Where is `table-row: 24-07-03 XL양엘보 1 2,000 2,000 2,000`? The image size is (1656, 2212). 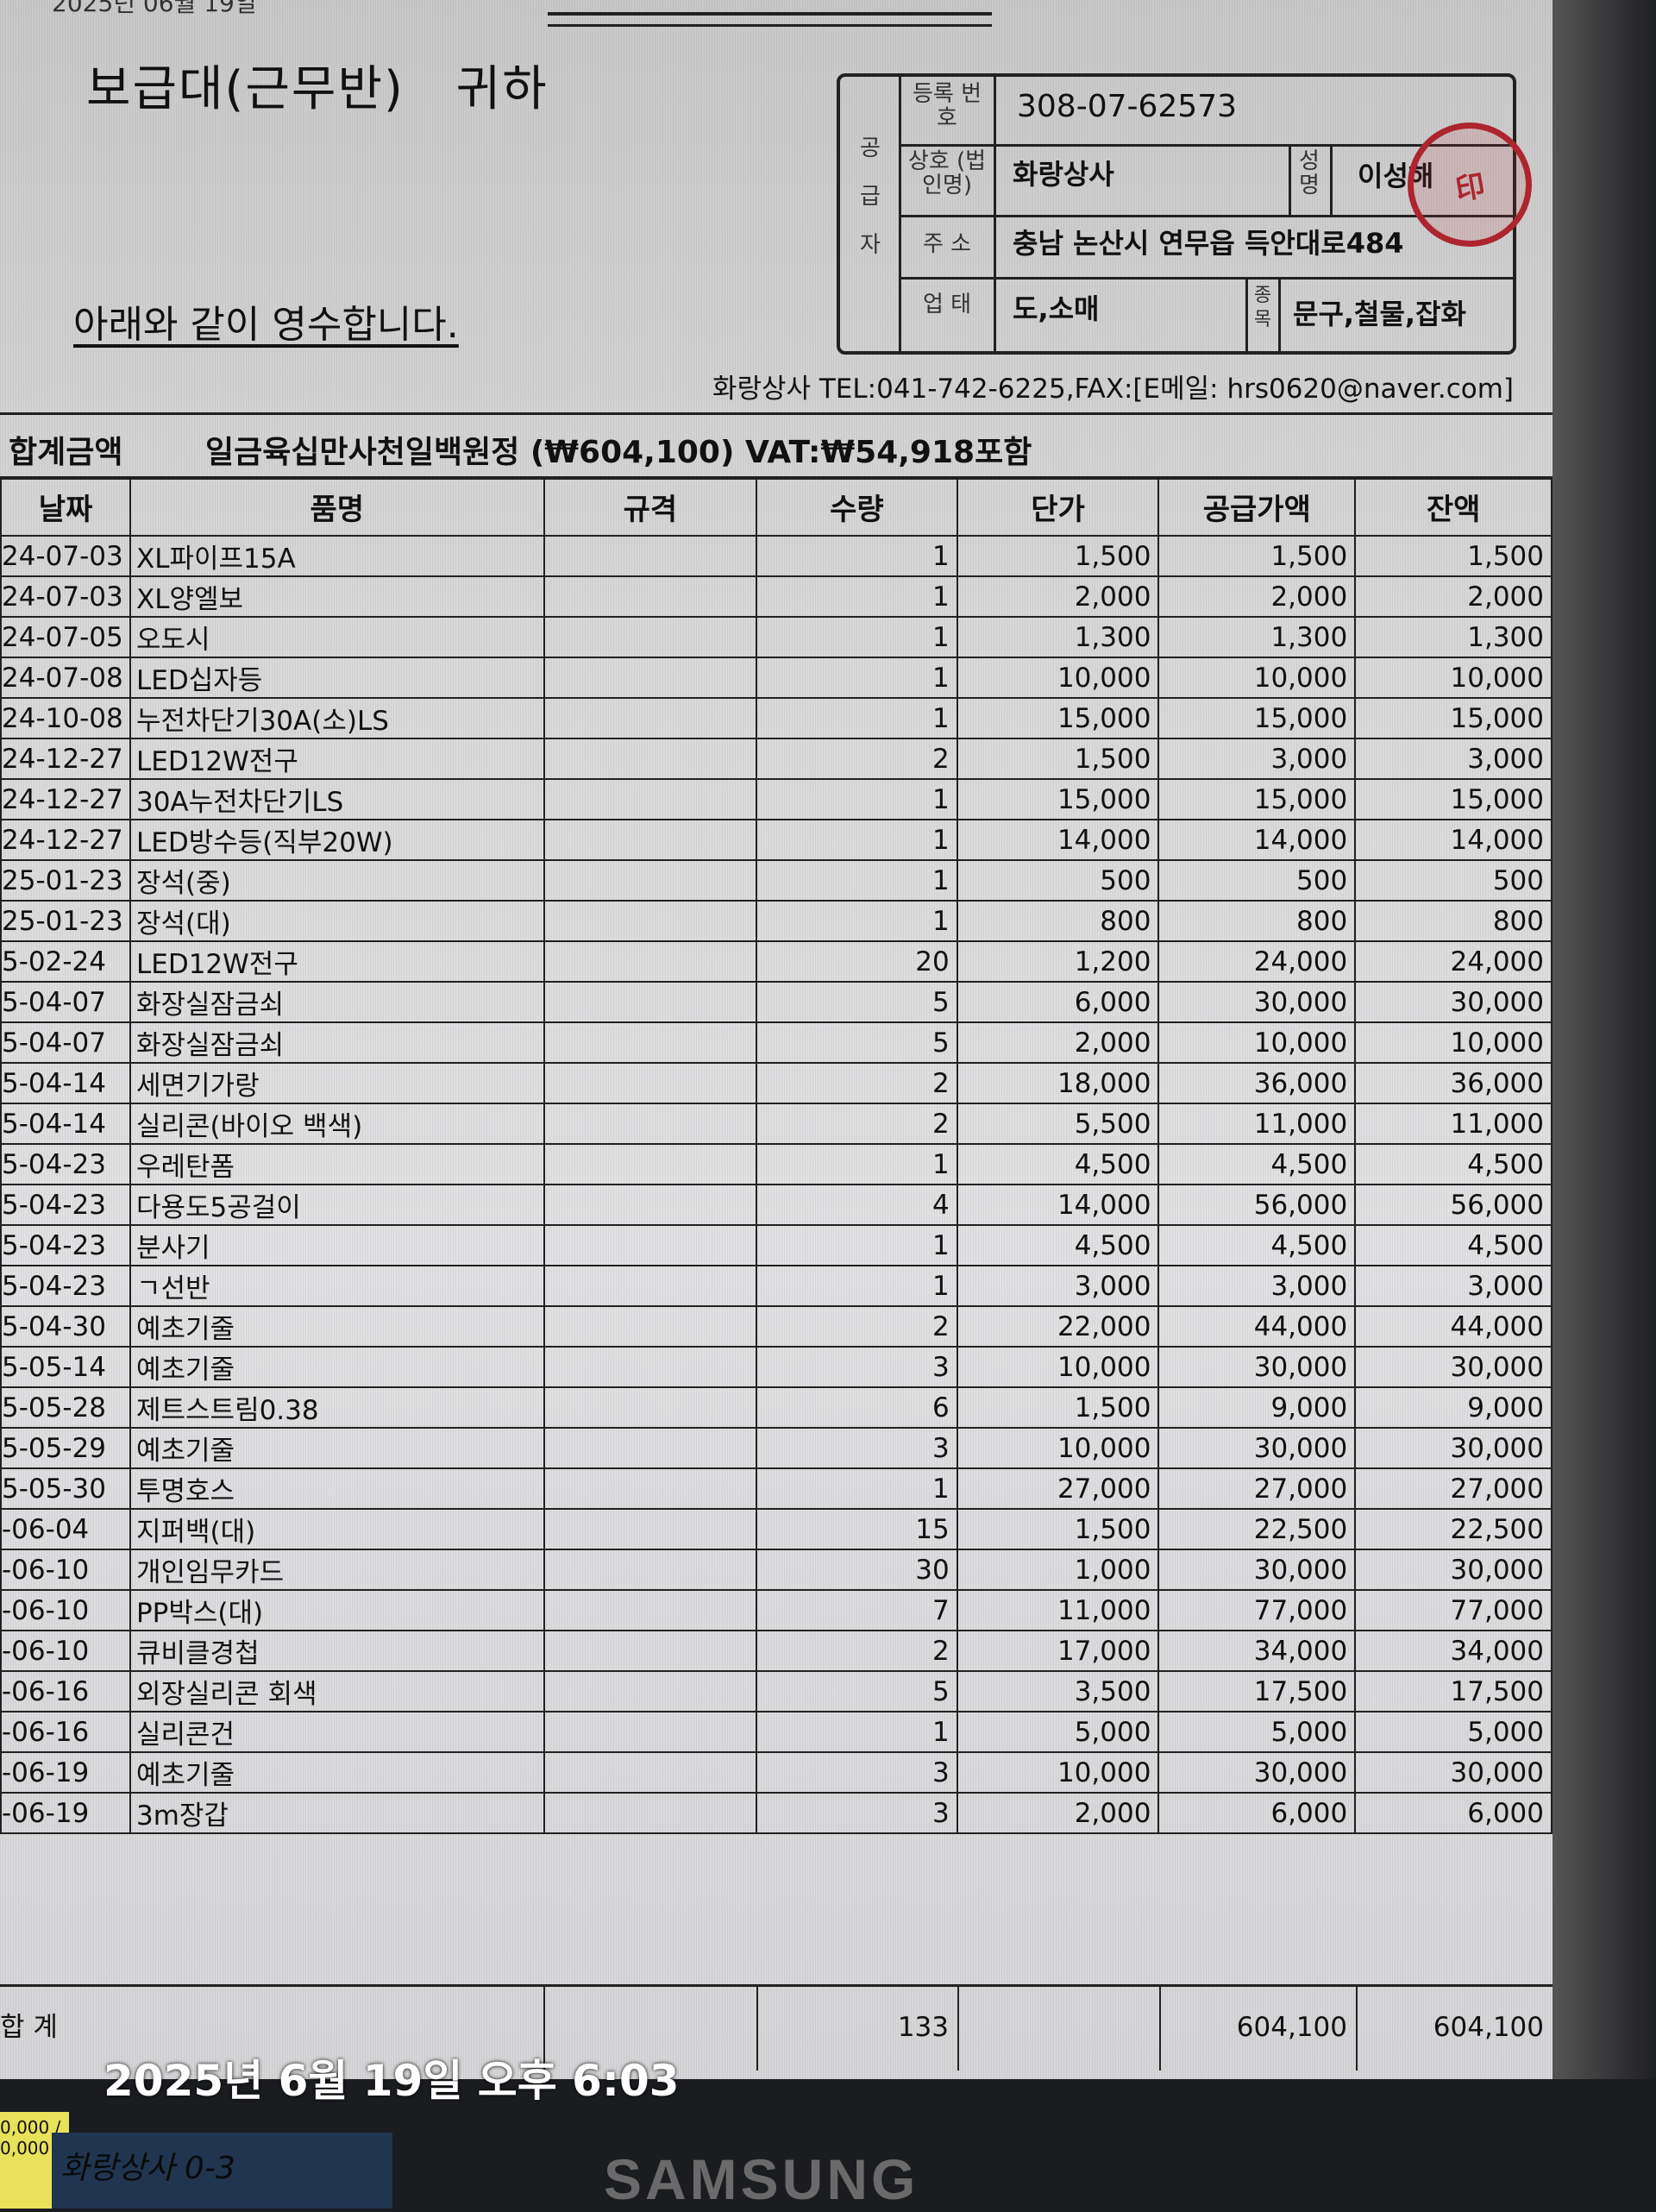
table-row: 24-07-03 XL양엘보 1 2,000 2,000 2,000 is located at coordinates (776, 597).